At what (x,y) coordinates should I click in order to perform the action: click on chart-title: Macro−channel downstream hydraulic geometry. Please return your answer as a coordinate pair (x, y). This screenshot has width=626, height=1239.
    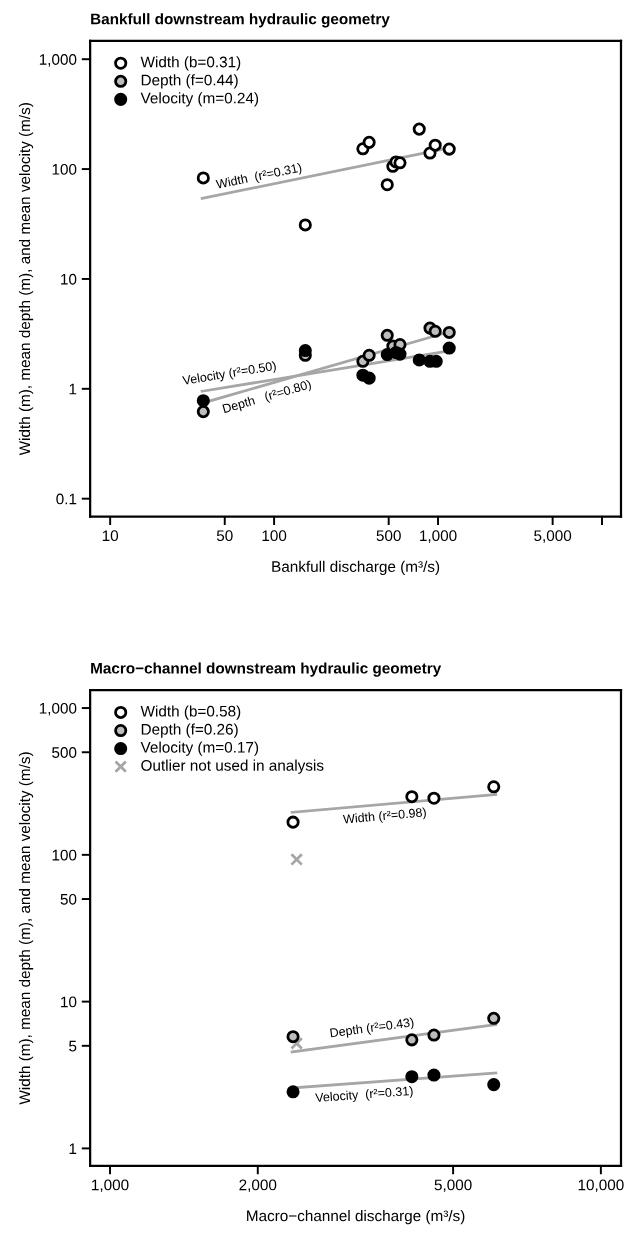
    Looking at the image, I should click on (266, 669).